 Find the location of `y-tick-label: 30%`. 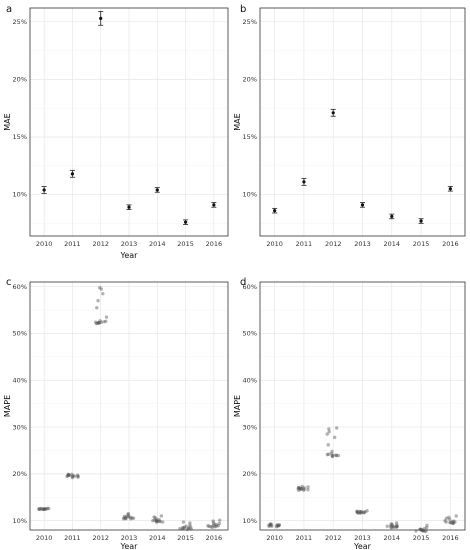

y-tick-label: 30% is located at coordinates (250, 427).